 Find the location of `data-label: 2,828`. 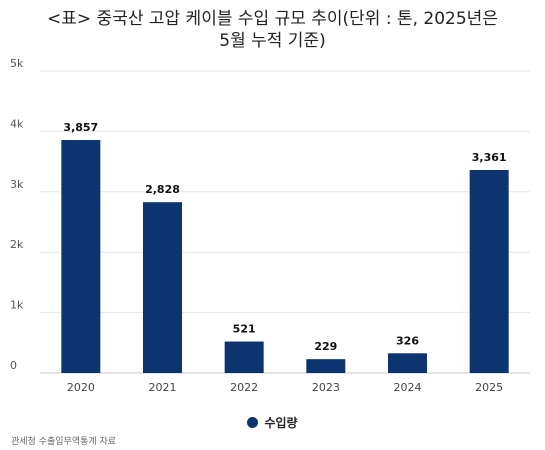

data-label: 2,828 is located at coordinates (162, 189).